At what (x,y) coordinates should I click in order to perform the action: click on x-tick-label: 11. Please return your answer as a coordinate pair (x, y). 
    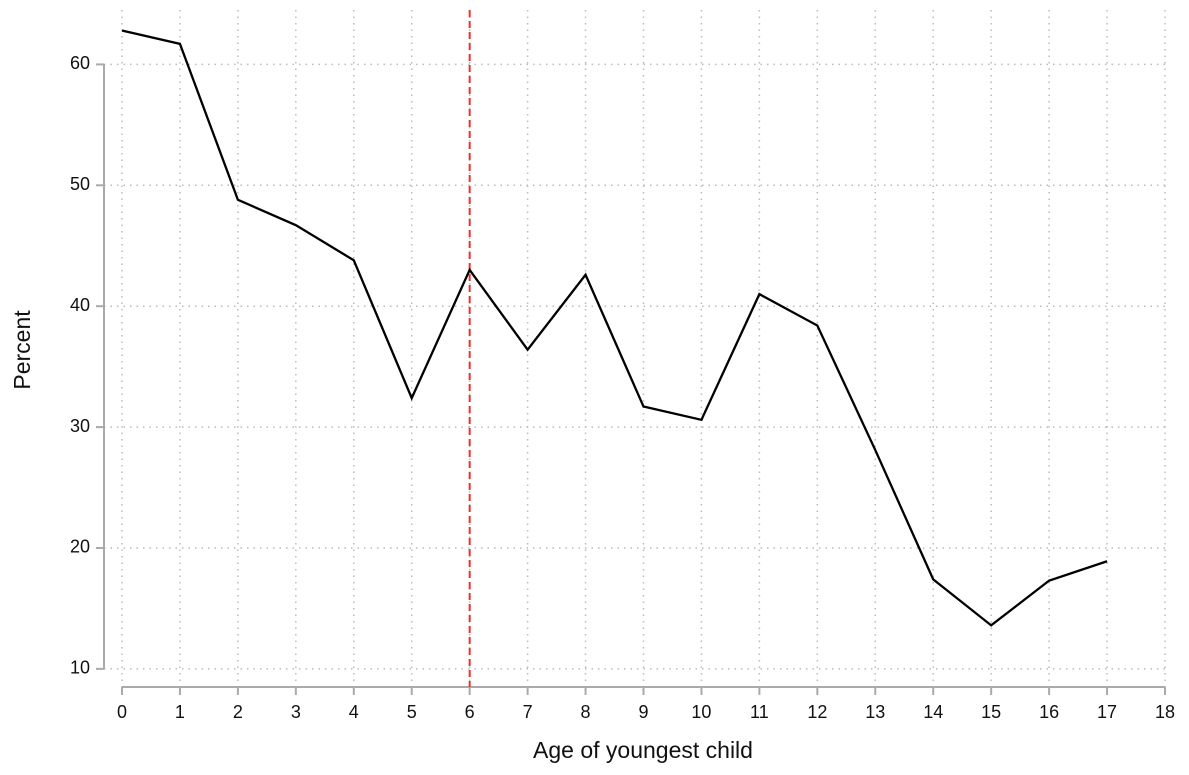
    Looking at the image, I should click on (759, 712).